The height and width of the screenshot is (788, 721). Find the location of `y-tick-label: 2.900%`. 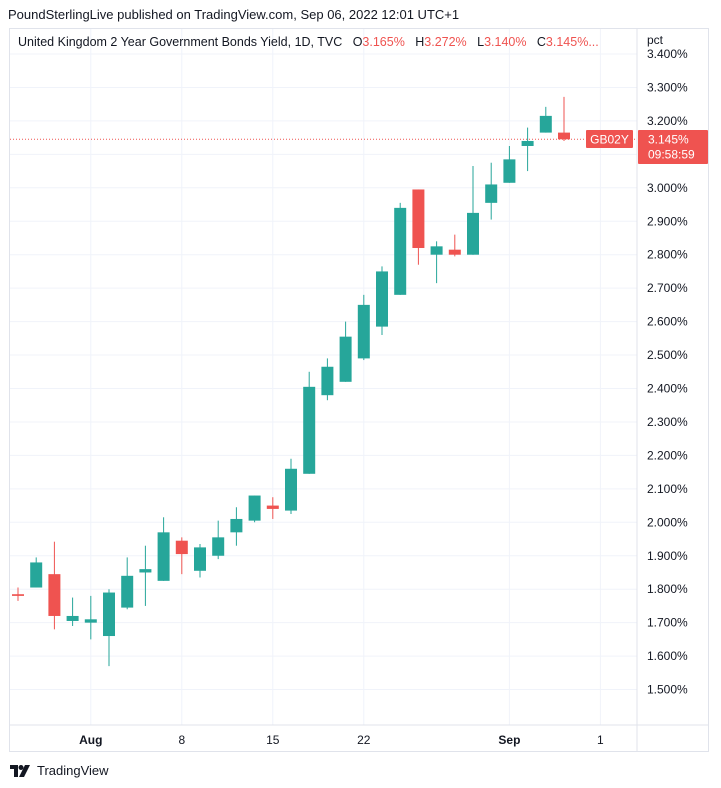

y-tick-label: 2.900% is located at coordinates (667, 221).